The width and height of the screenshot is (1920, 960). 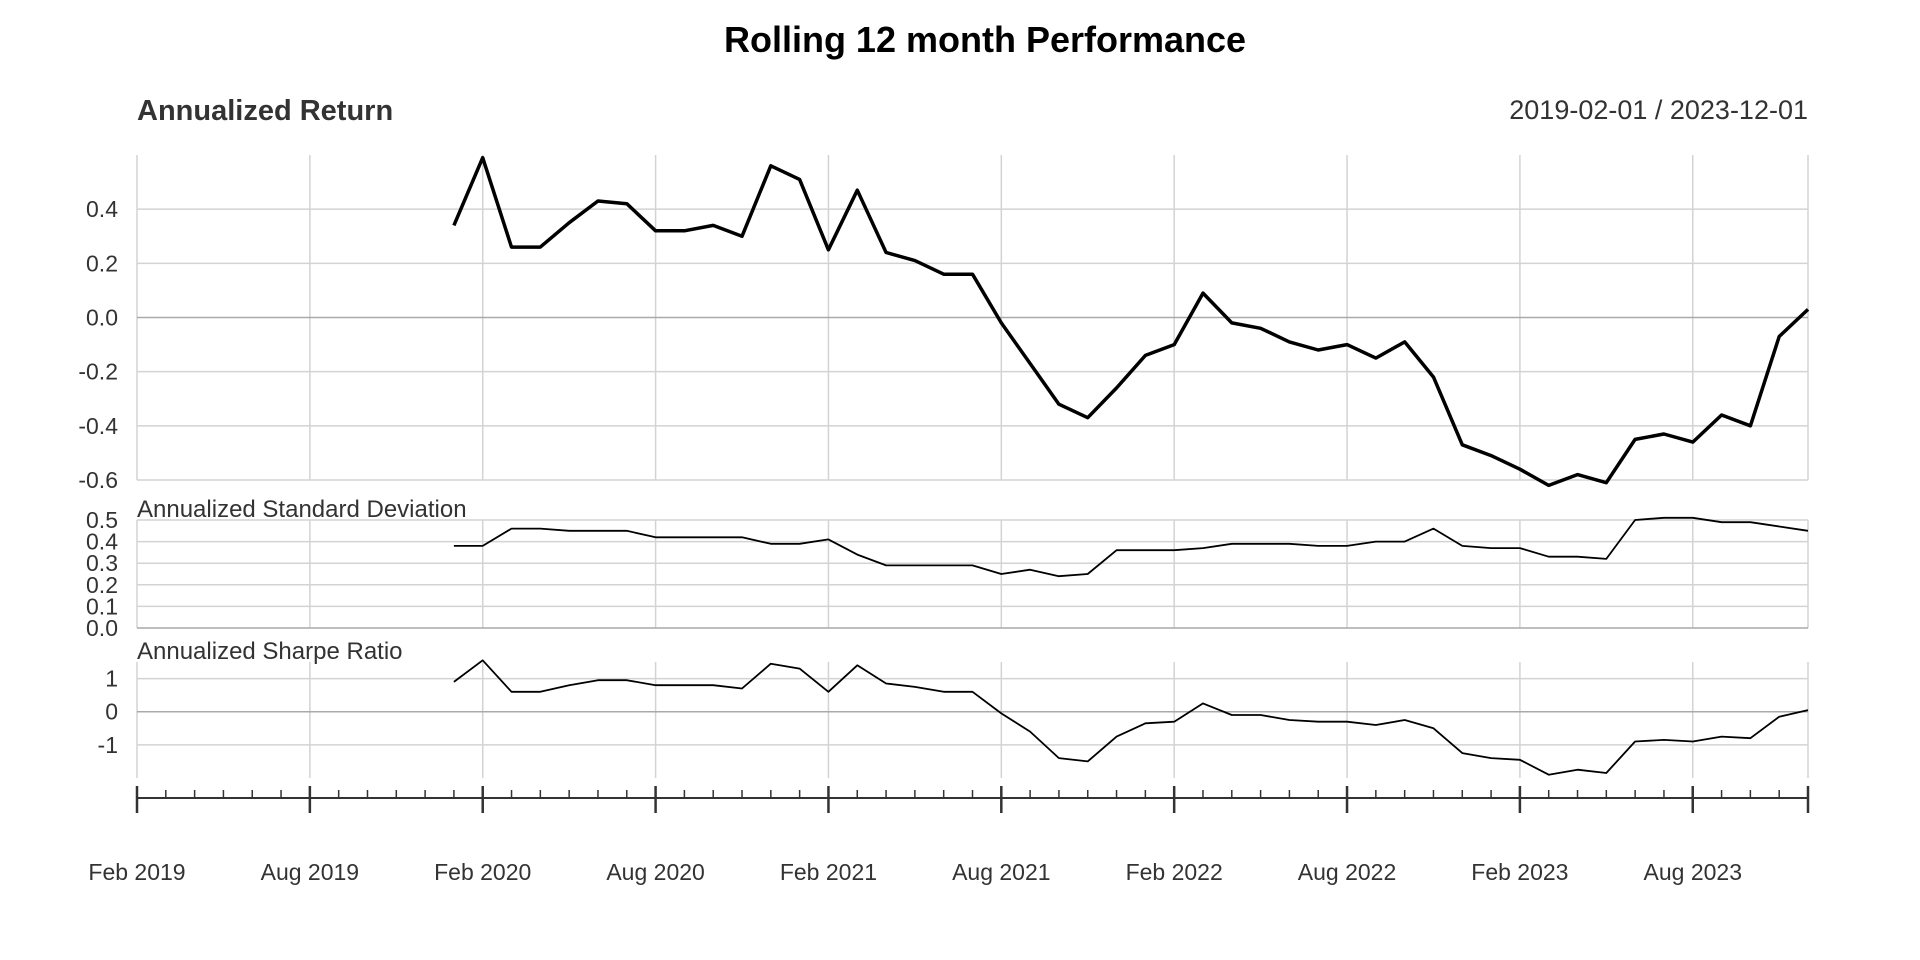 I want to click on annualized-sharpe-ratio-title: Annualized Sharpe Ratio, so click(x=270, y=651).